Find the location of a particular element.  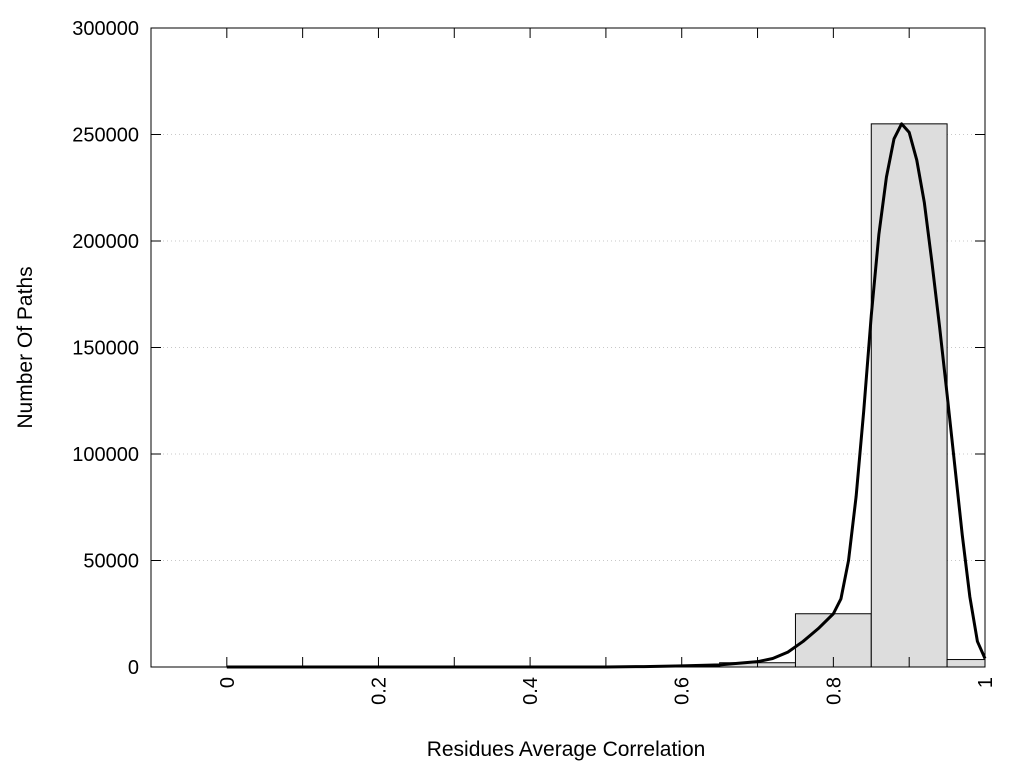

x-tick-label: 0.4 is located at coordinates (531, 691).